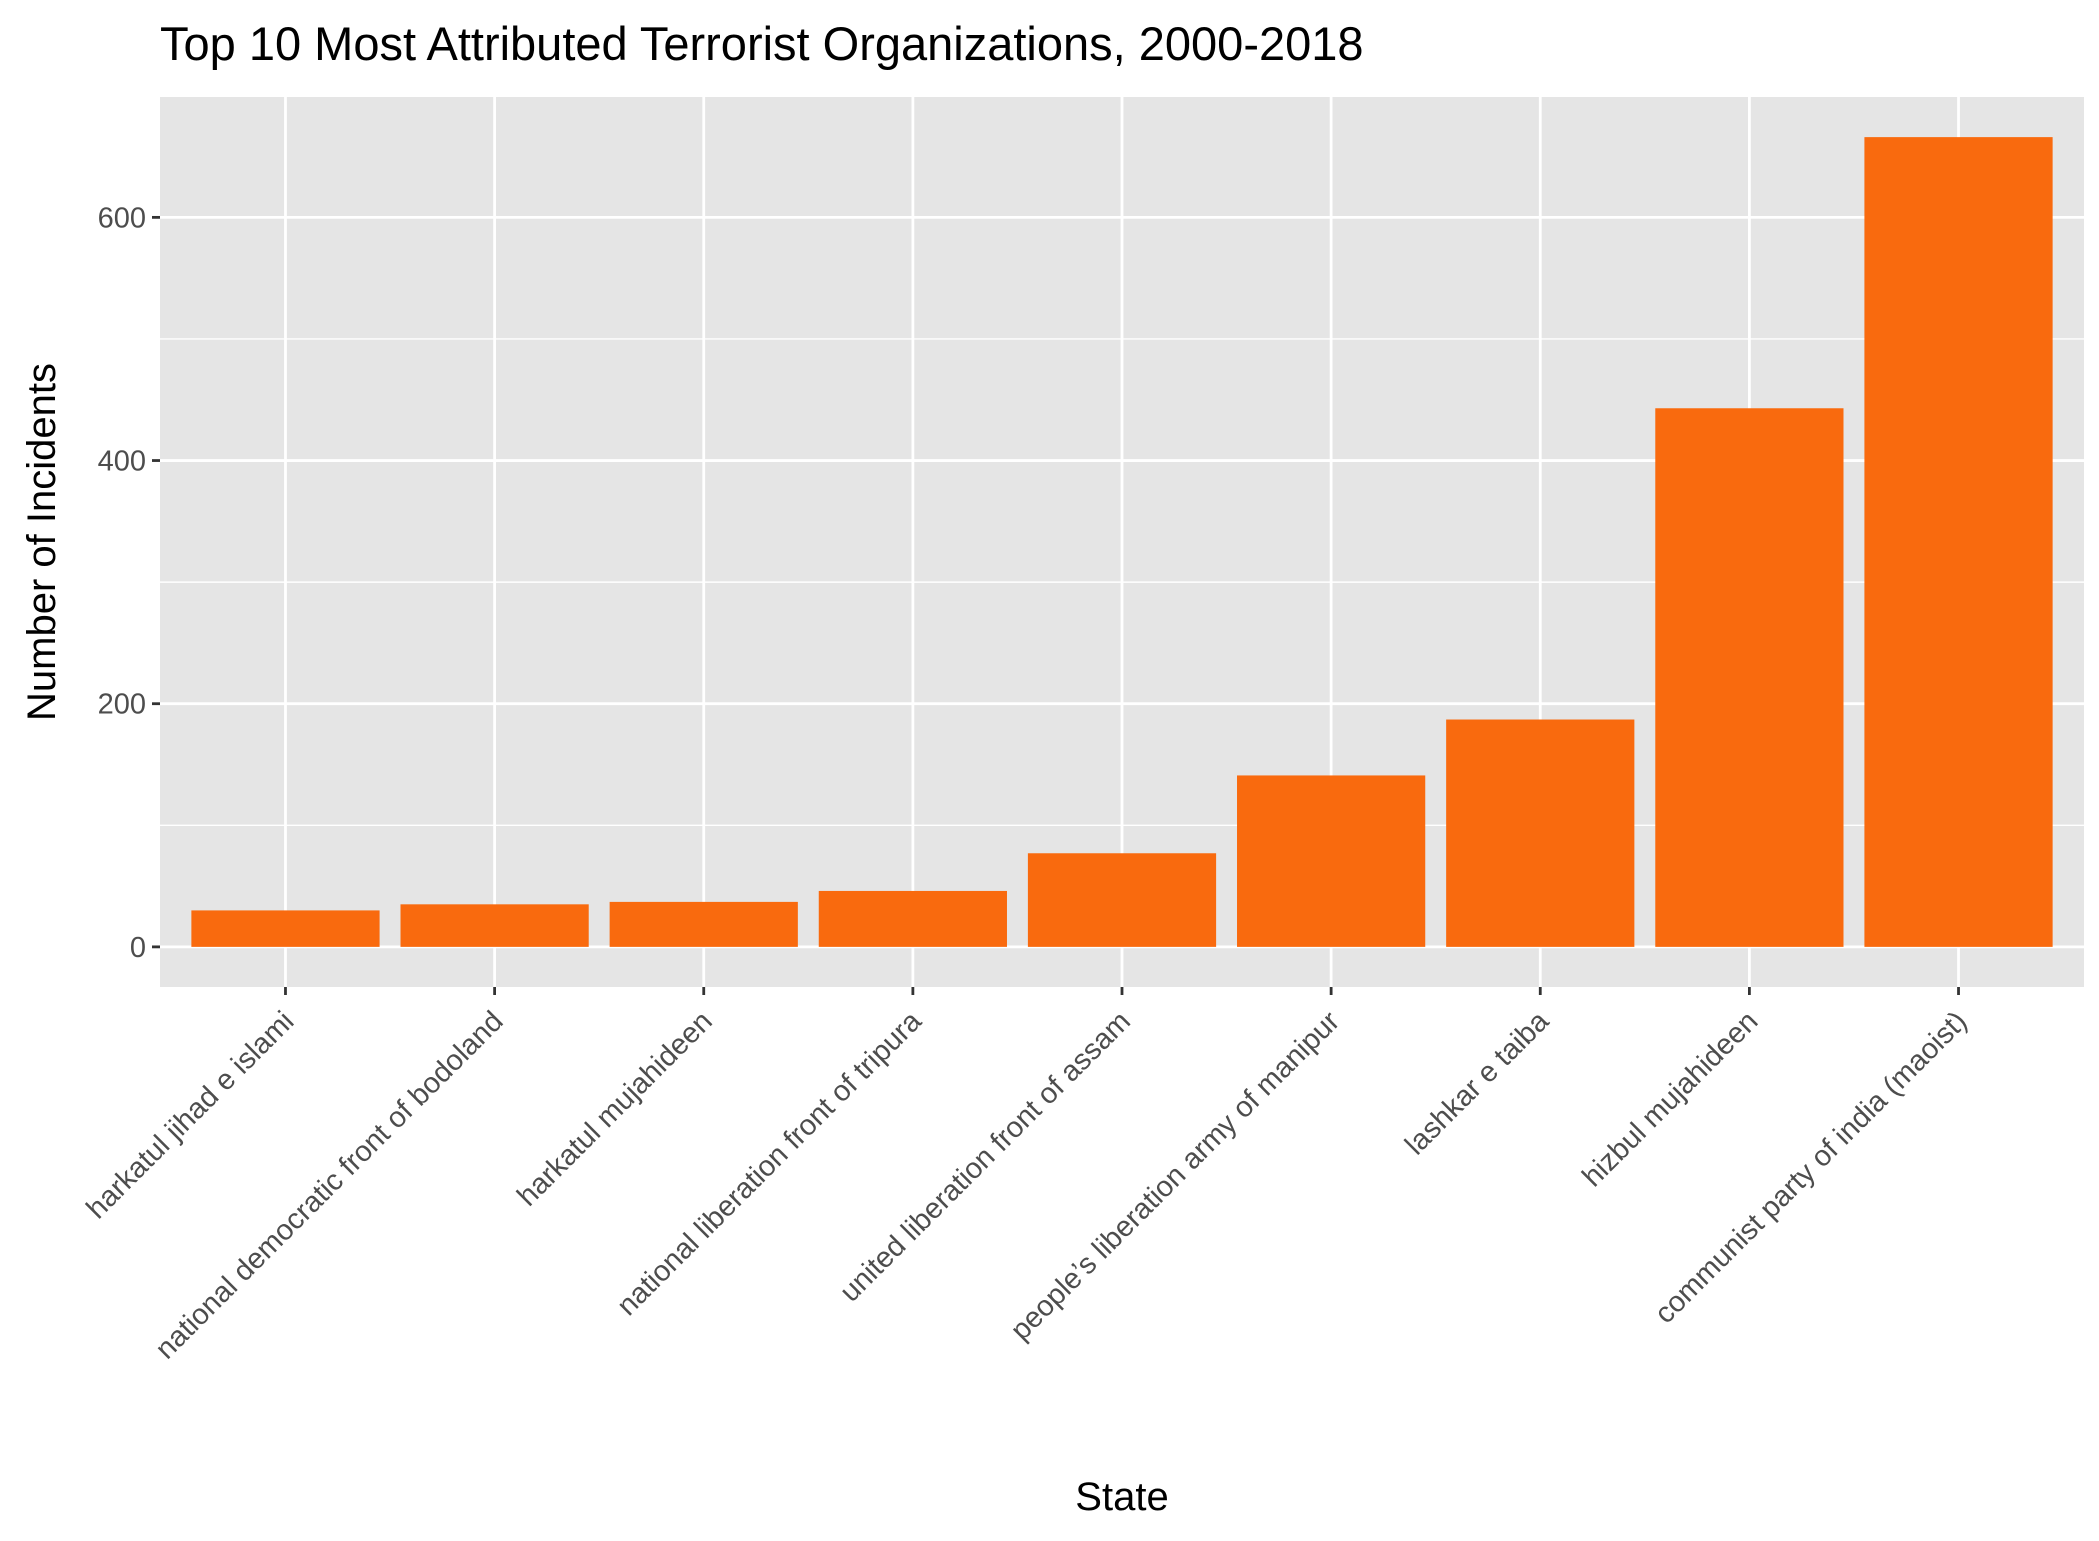  Describe the element at coordinates (614, 1108) in the screenshot. I see `x-tick-label: harkatul mujahideen` at that location.